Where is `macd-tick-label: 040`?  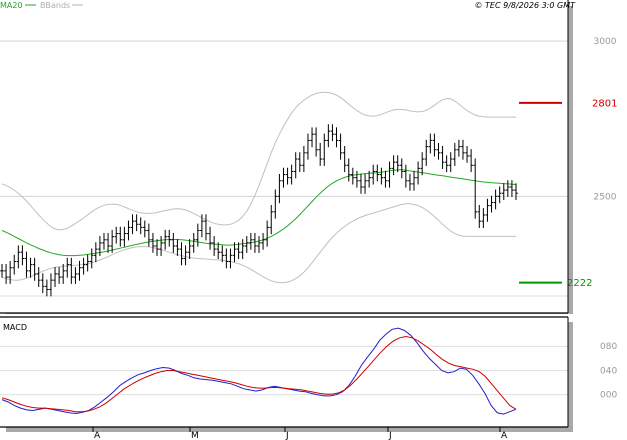
macd-tick-label: 040 is located at coordinates (608, 371).